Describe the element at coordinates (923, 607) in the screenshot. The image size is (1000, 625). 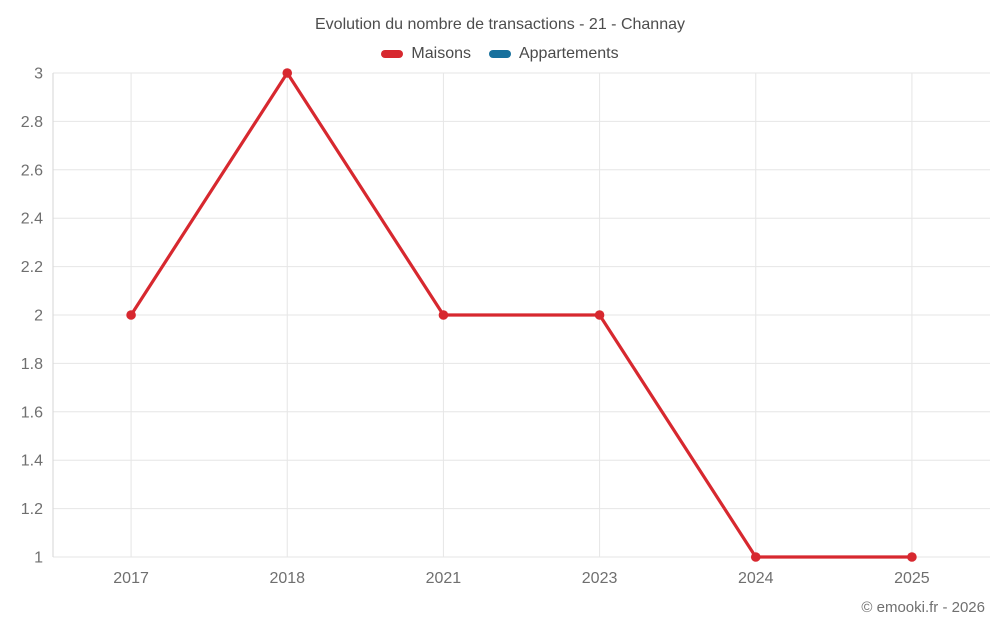
I see `copyright: © emooki.fr - 2026` at that location.